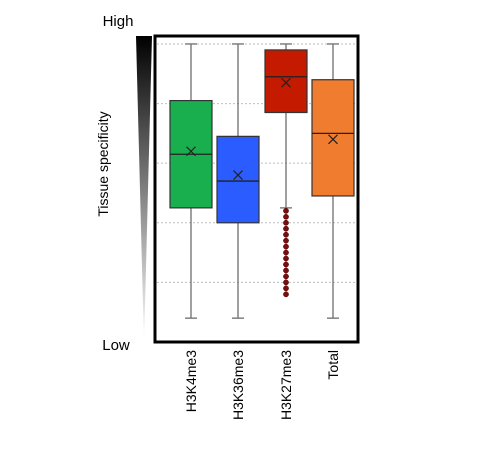 The height and width of the screenshot is (474, 480). I want to click on box-total, so click(333, 181).